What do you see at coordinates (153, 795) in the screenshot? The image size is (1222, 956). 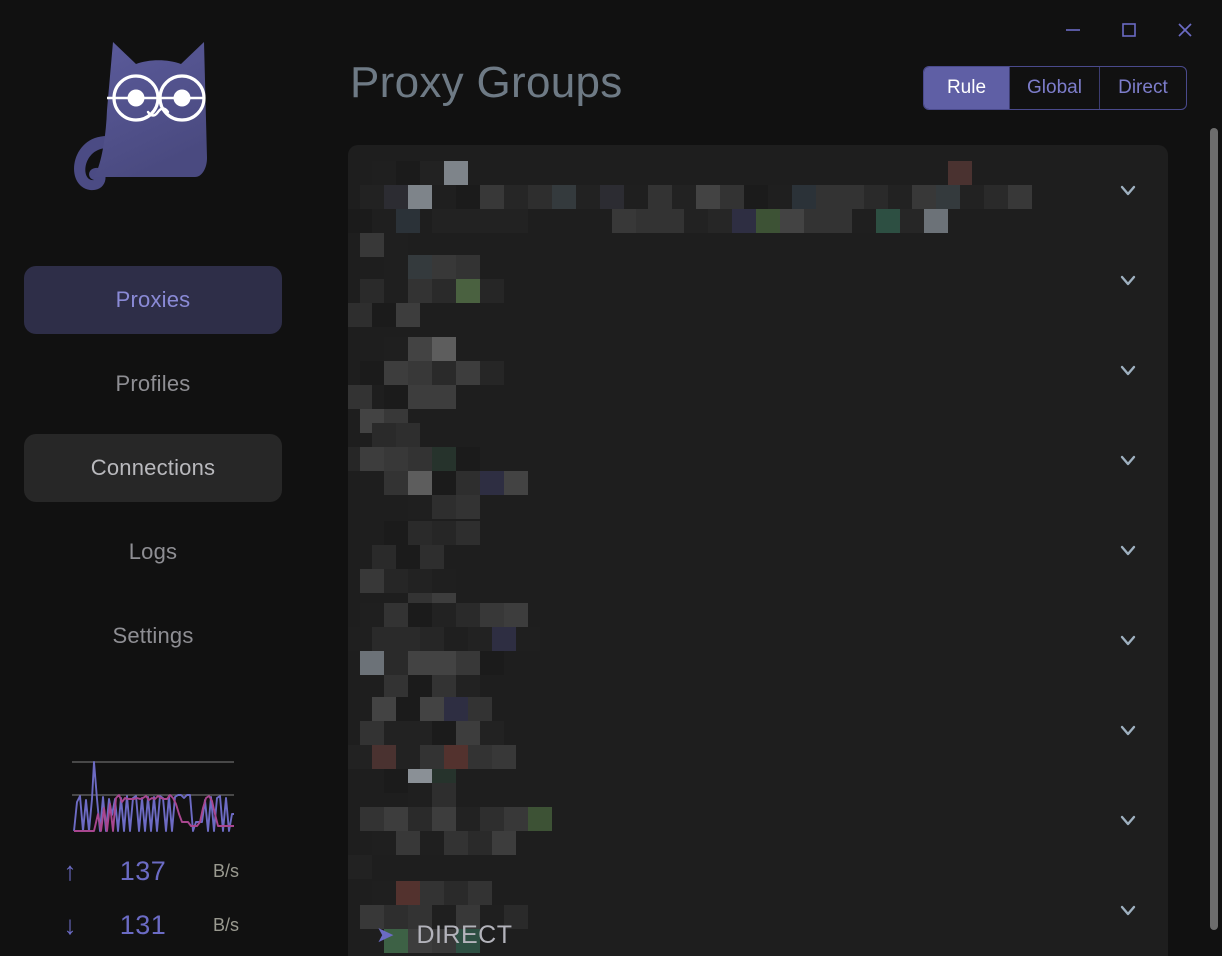 I see `traffic-sparkline-chart` at bounding box center [153, 795].